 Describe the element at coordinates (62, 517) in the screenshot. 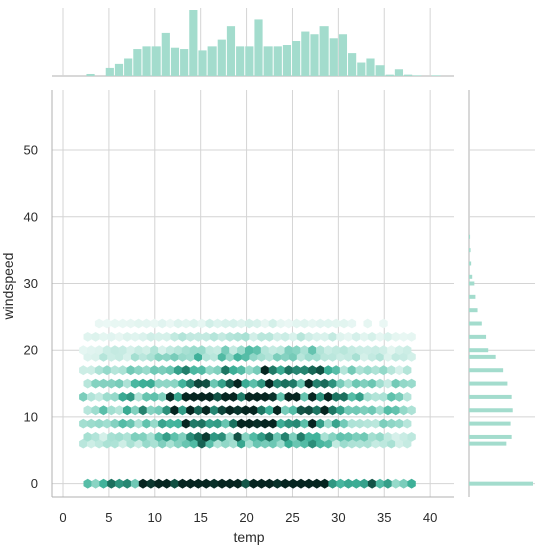

I see `x-tick-label: 0` at that location.